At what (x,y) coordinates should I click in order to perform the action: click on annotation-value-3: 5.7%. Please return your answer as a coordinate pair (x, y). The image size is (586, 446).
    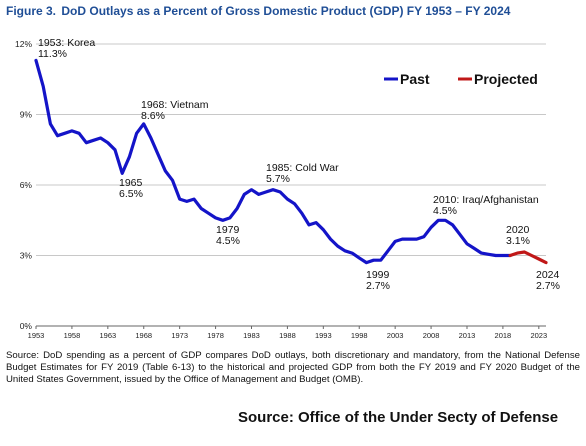
    Looking at the image, I should click on (278, 179).